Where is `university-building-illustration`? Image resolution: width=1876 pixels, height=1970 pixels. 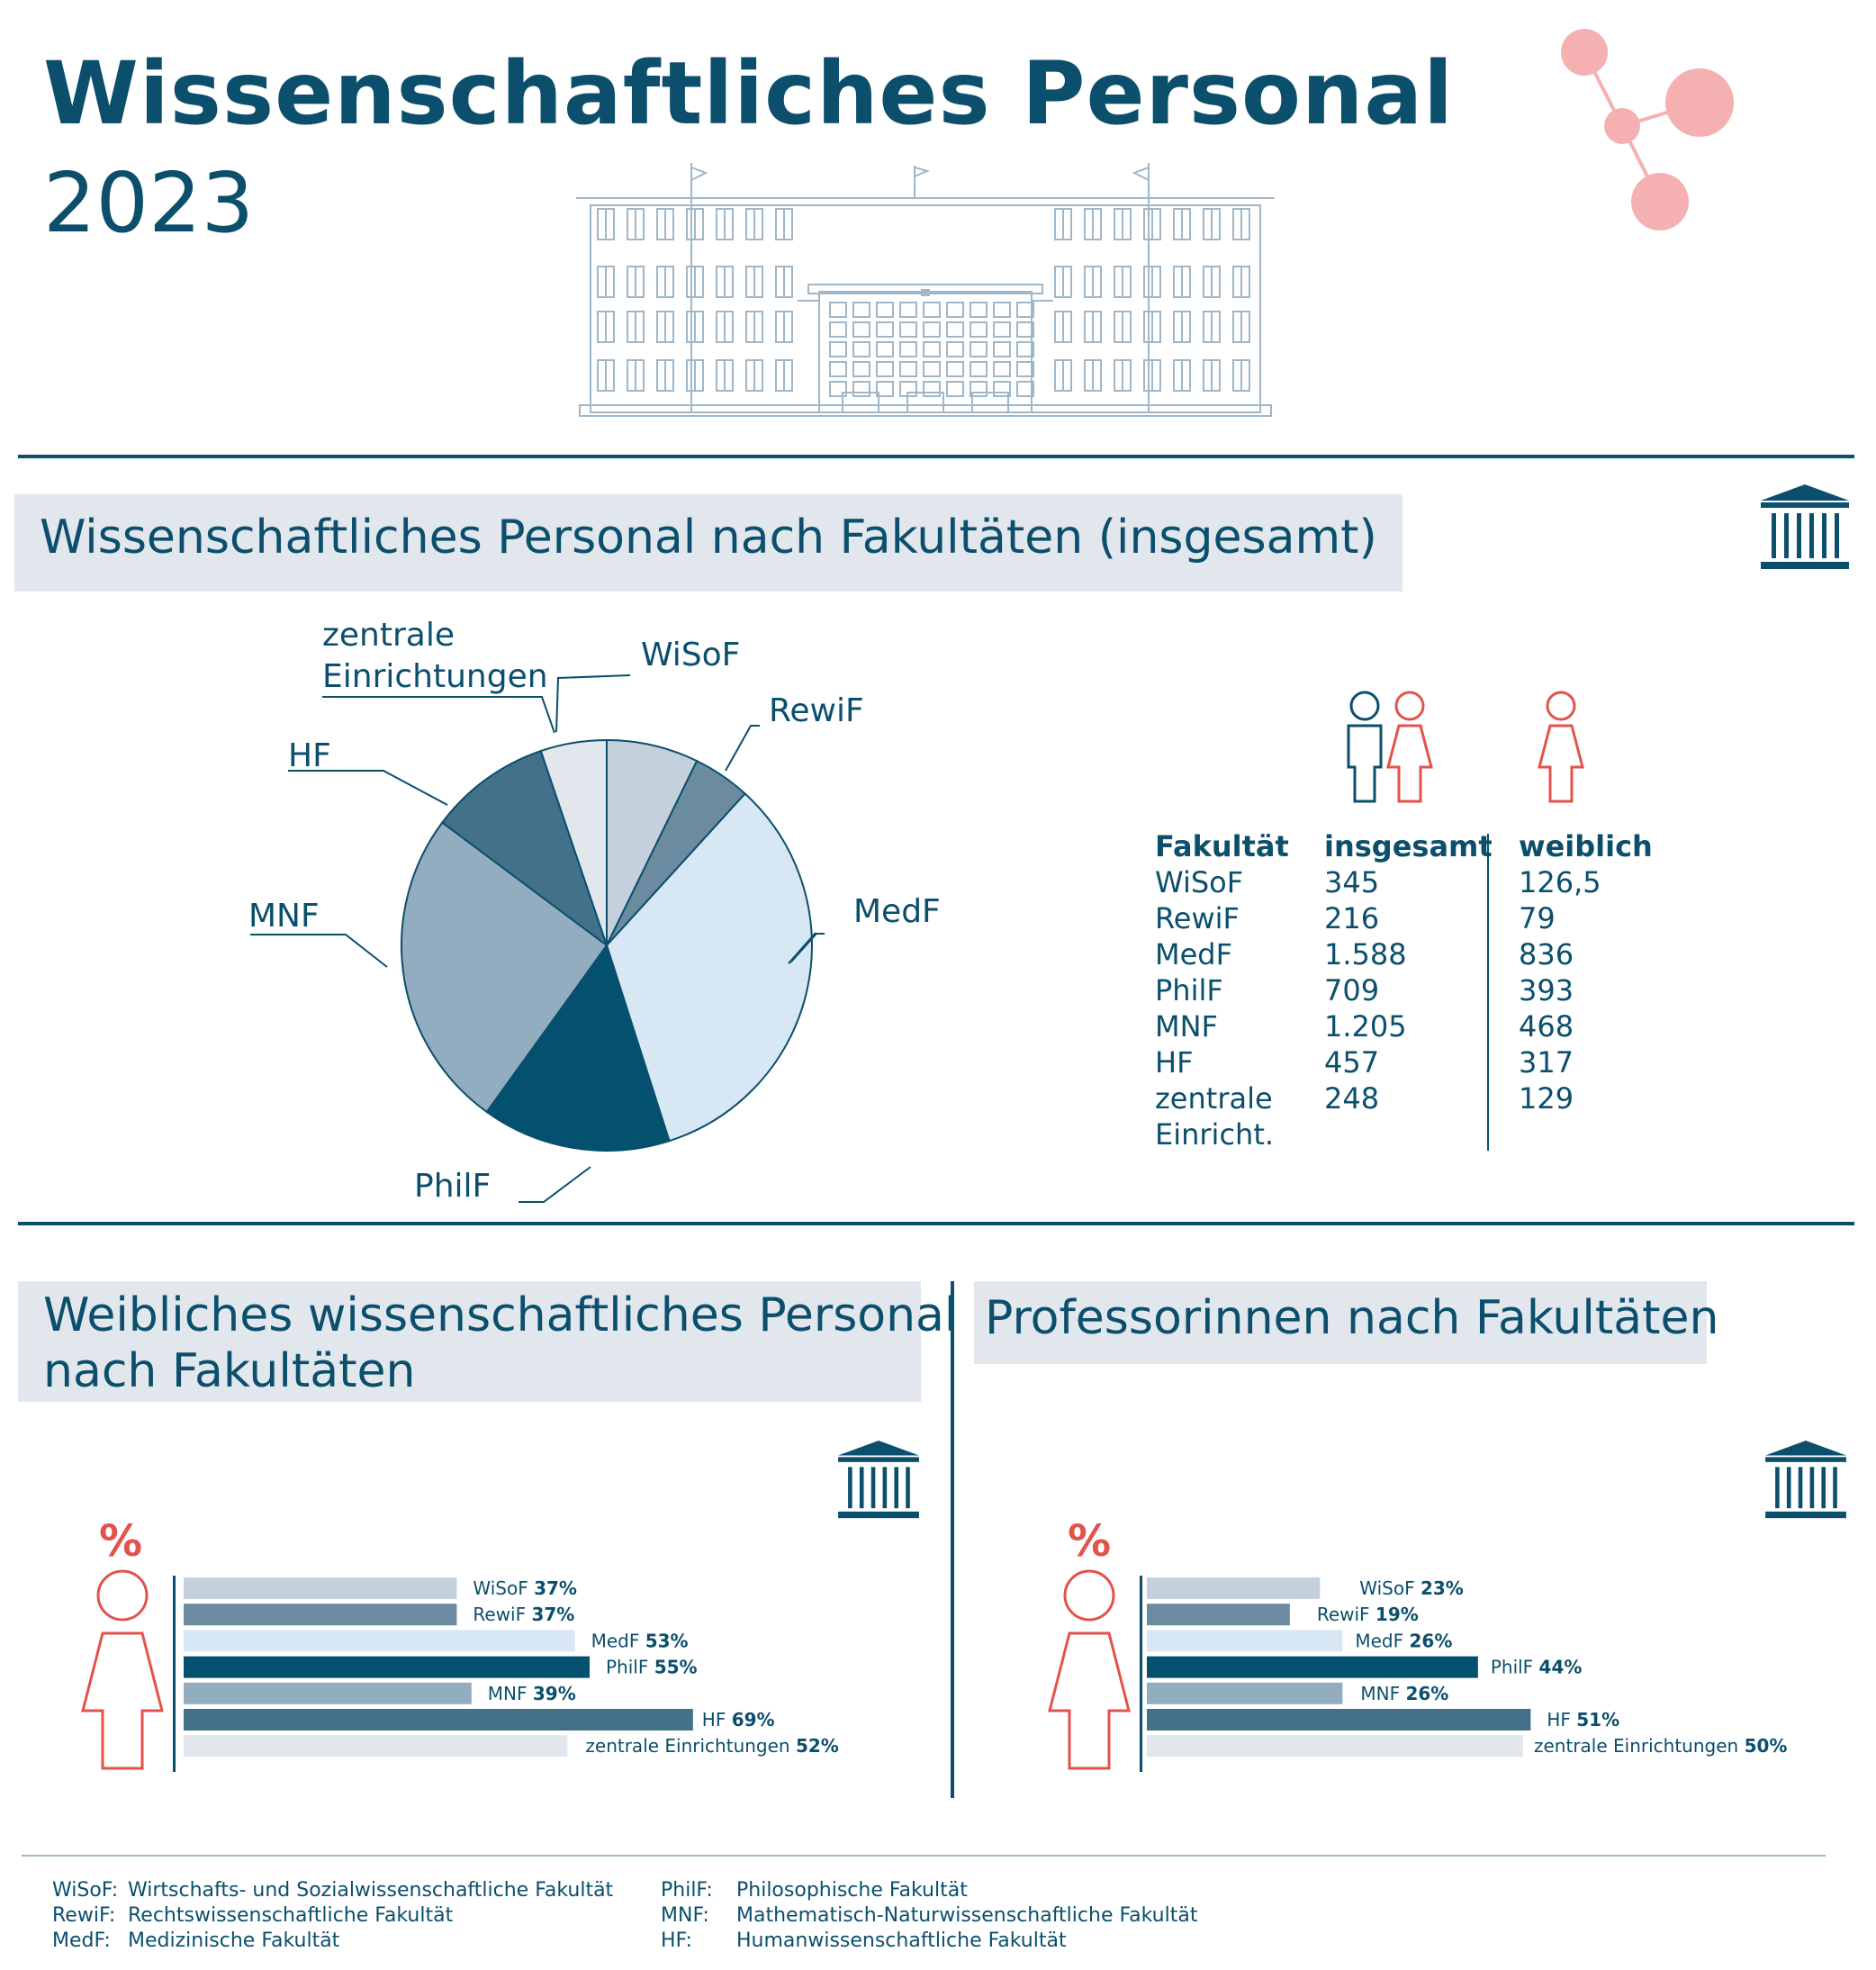
university-building-illustration is located at coordinates (925, 290).